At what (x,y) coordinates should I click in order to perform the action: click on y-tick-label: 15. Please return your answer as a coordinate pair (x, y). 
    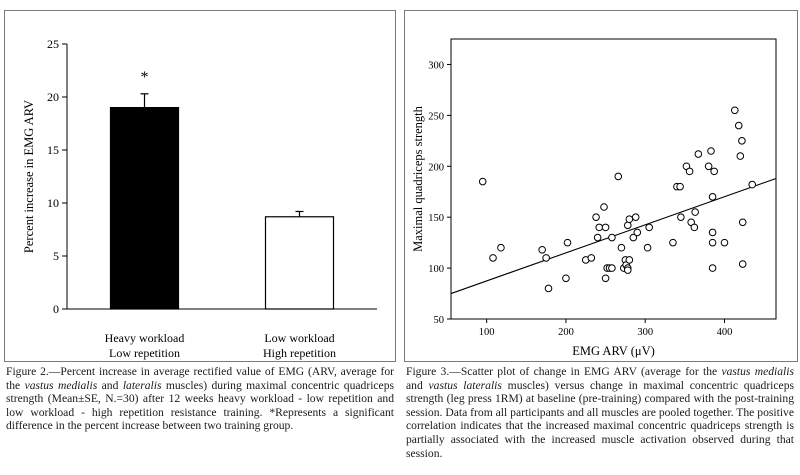
    Looking at the image, I should click on (53, 150).